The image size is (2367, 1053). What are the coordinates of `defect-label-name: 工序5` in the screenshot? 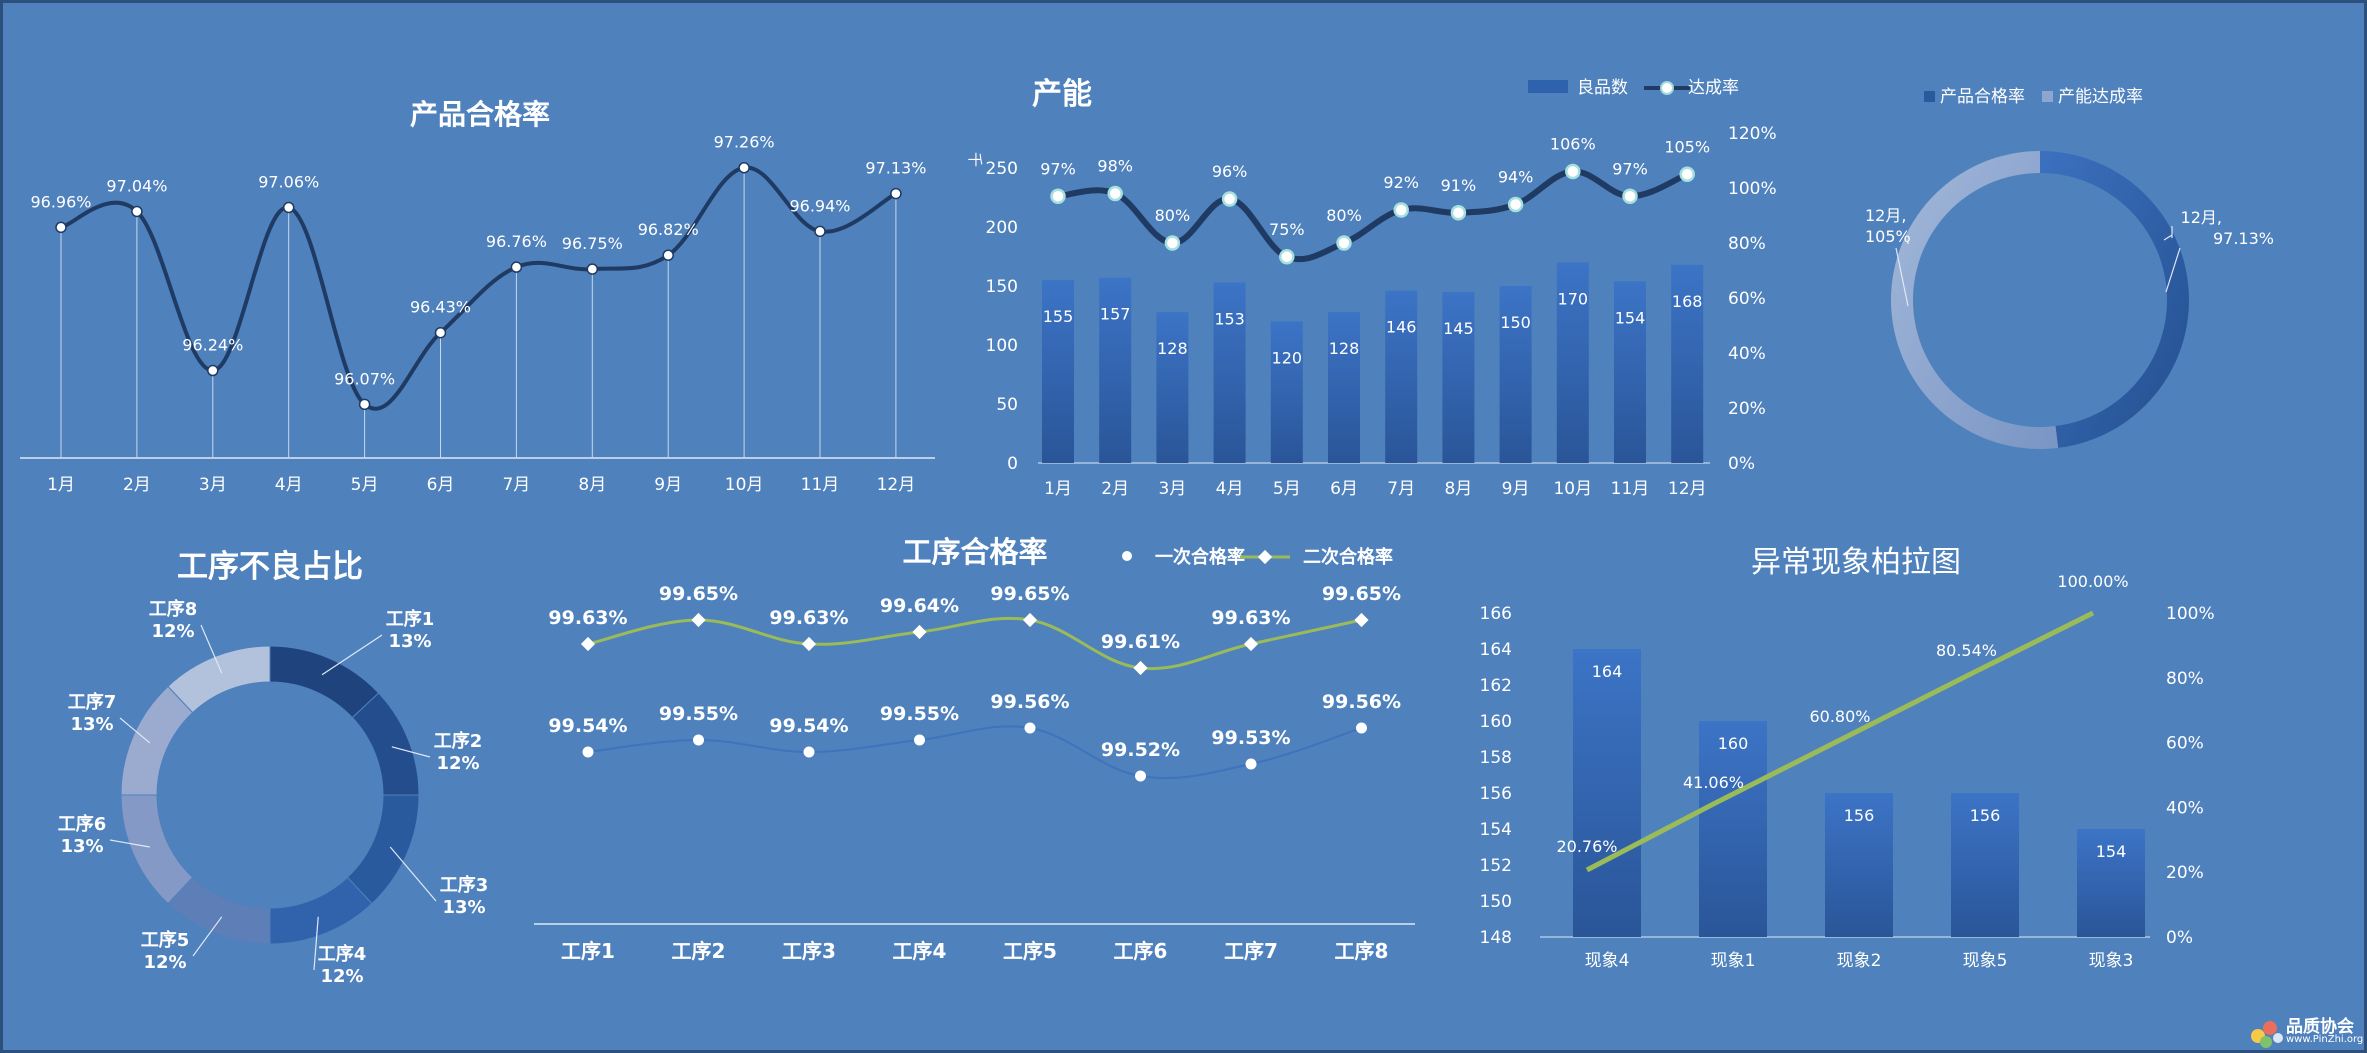 It's located at (165, 940).